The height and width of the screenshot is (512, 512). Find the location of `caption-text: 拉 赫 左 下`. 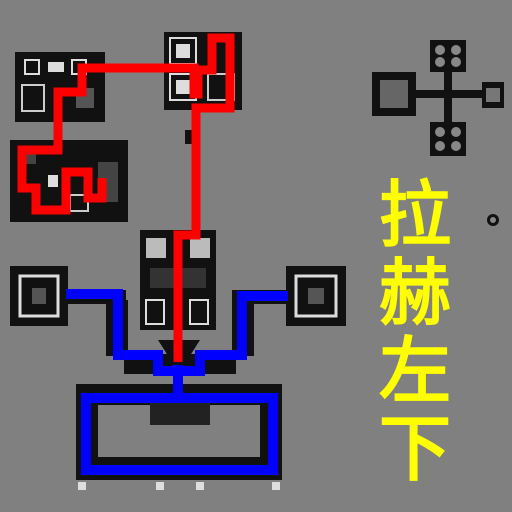

caption-text: 拉 赫 左 下 is located at coordinates (415, 332).